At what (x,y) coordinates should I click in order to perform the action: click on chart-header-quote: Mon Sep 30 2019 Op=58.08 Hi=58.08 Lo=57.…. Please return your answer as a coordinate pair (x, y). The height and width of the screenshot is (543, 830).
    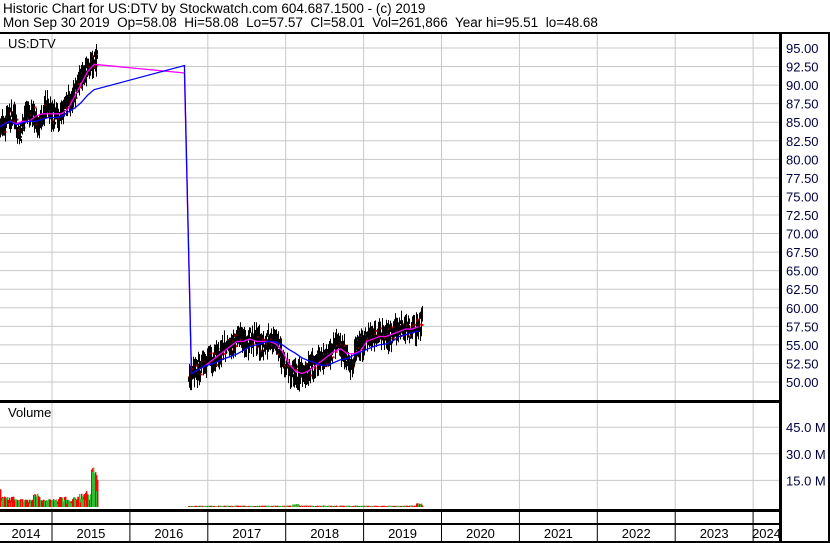
    Looking at the image, I should click on (300, 22).